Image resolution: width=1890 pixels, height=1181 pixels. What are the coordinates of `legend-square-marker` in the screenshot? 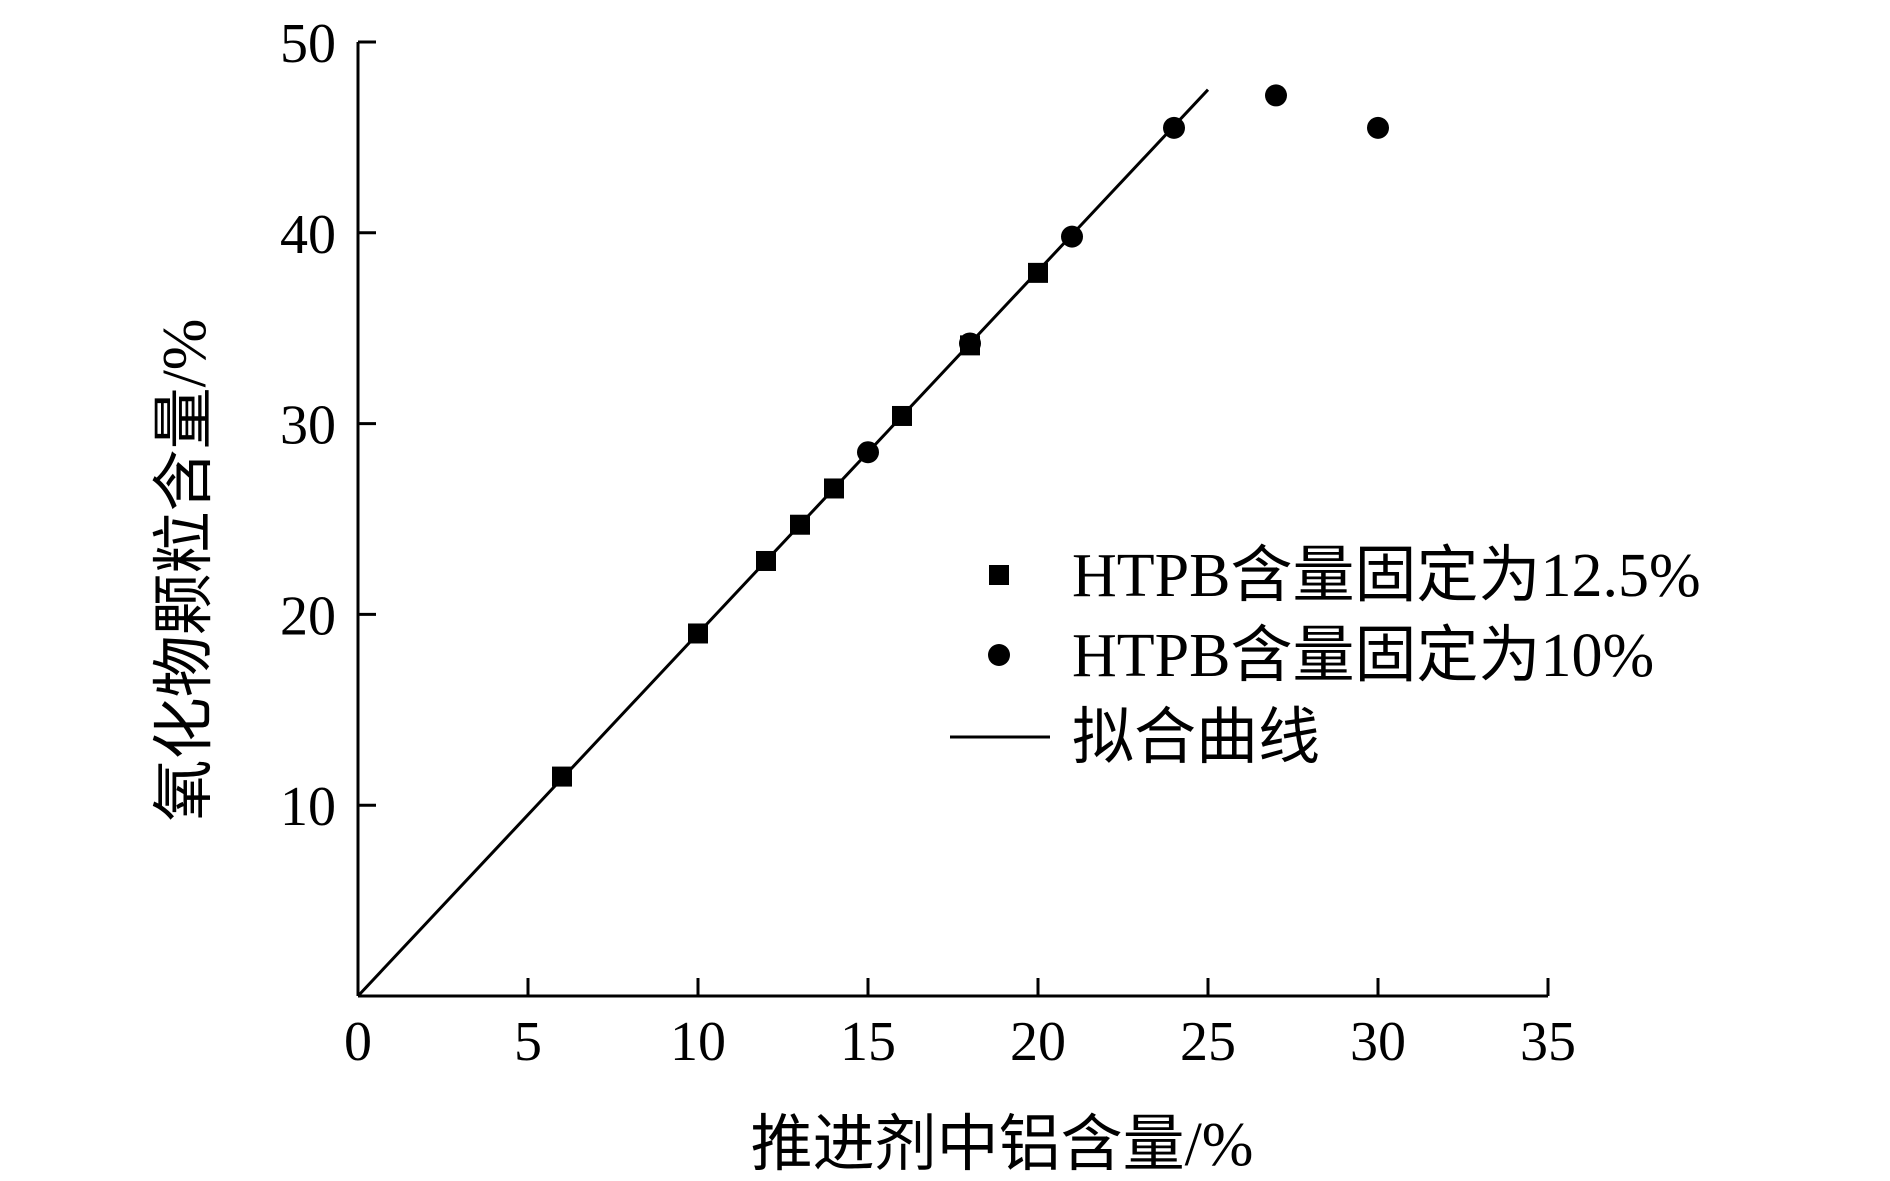 It's located at (999, 575).